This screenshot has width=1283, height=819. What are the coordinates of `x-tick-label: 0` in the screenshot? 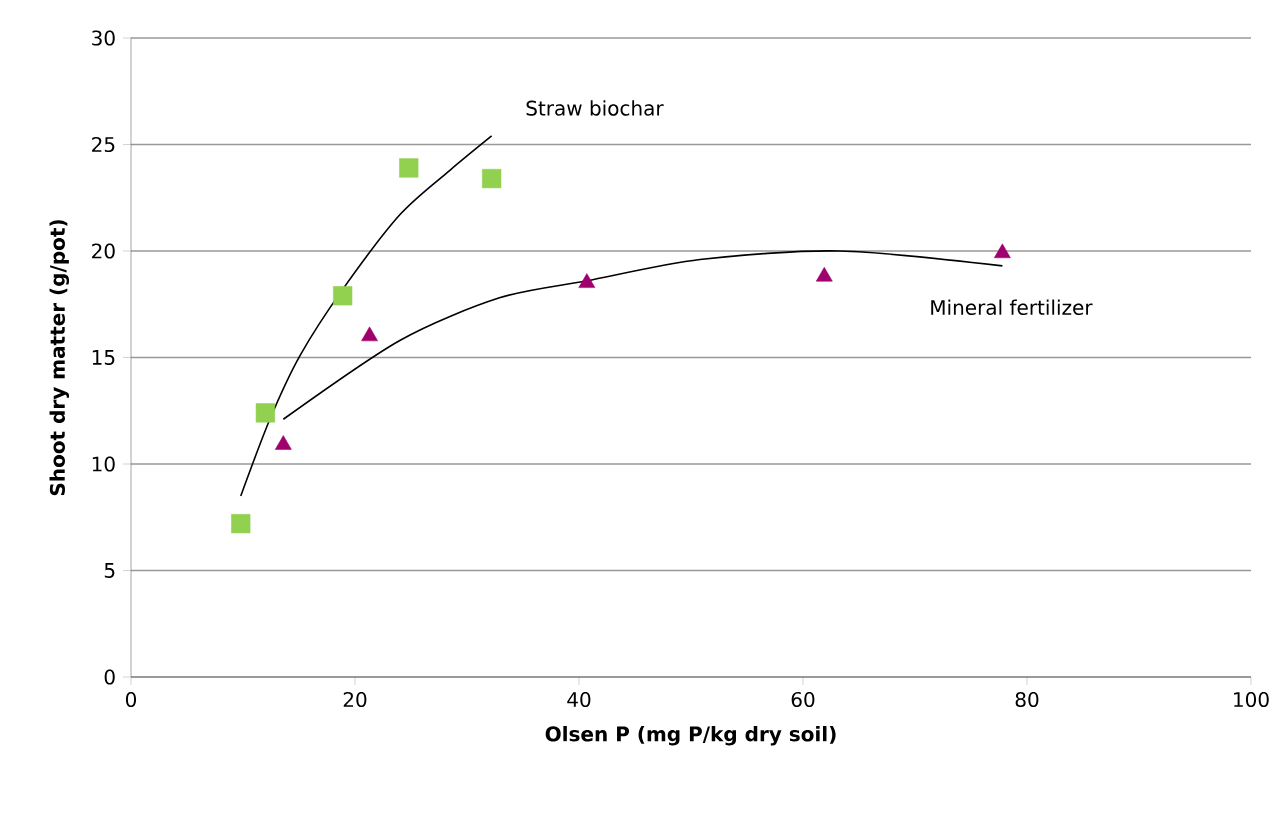 It's located at (131, 699).